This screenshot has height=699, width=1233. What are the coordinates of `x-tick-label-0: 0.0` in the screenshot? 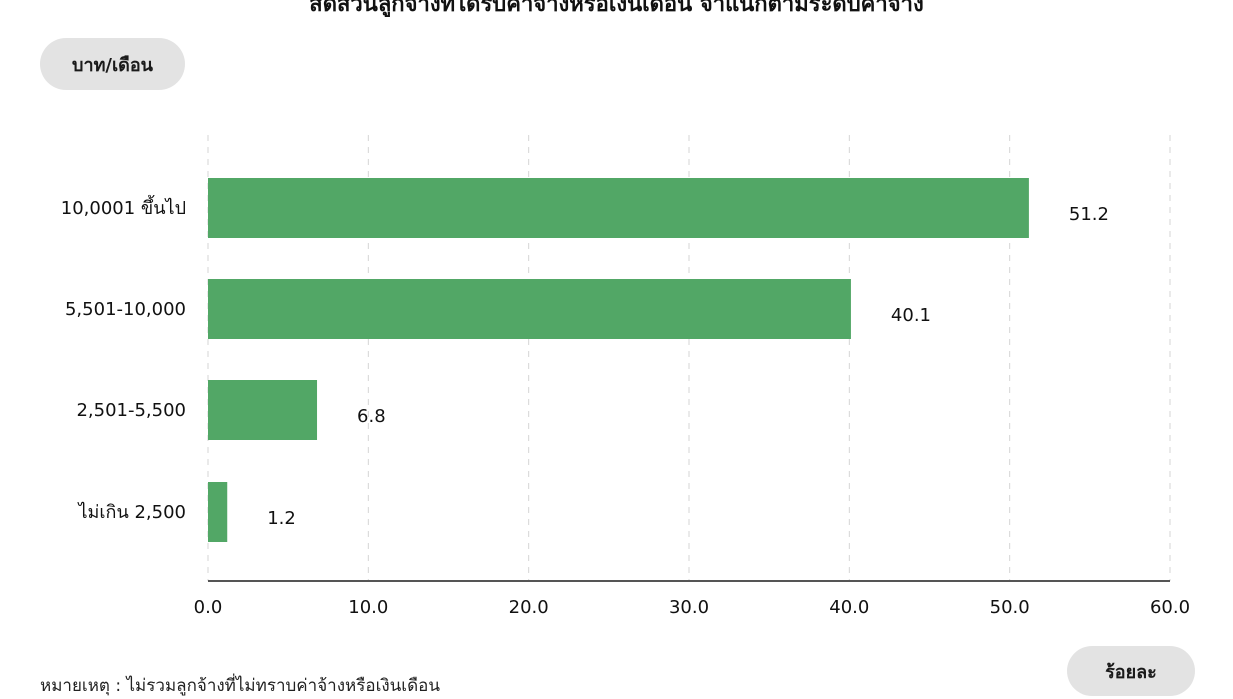 It's located at (208, 607).